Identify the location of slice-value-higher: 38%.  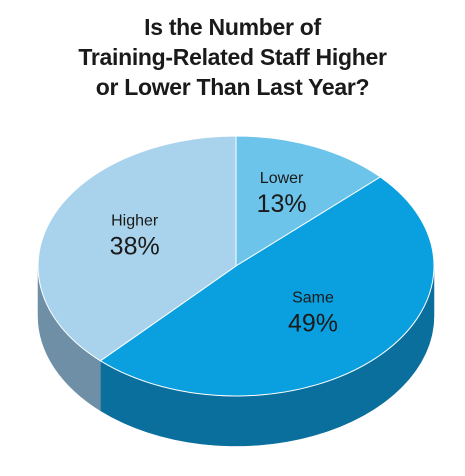
(135, 247).